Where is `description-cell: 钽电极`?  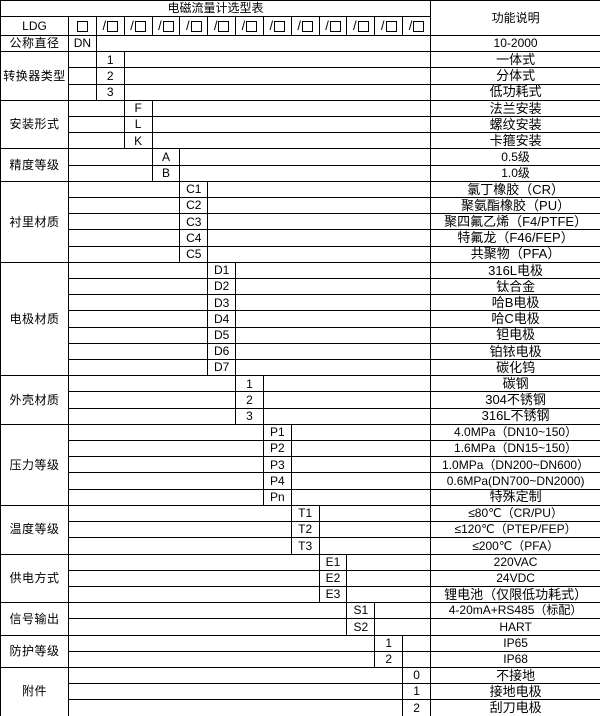
description-cell: 钽电极 is located at coordinates (515, 335).